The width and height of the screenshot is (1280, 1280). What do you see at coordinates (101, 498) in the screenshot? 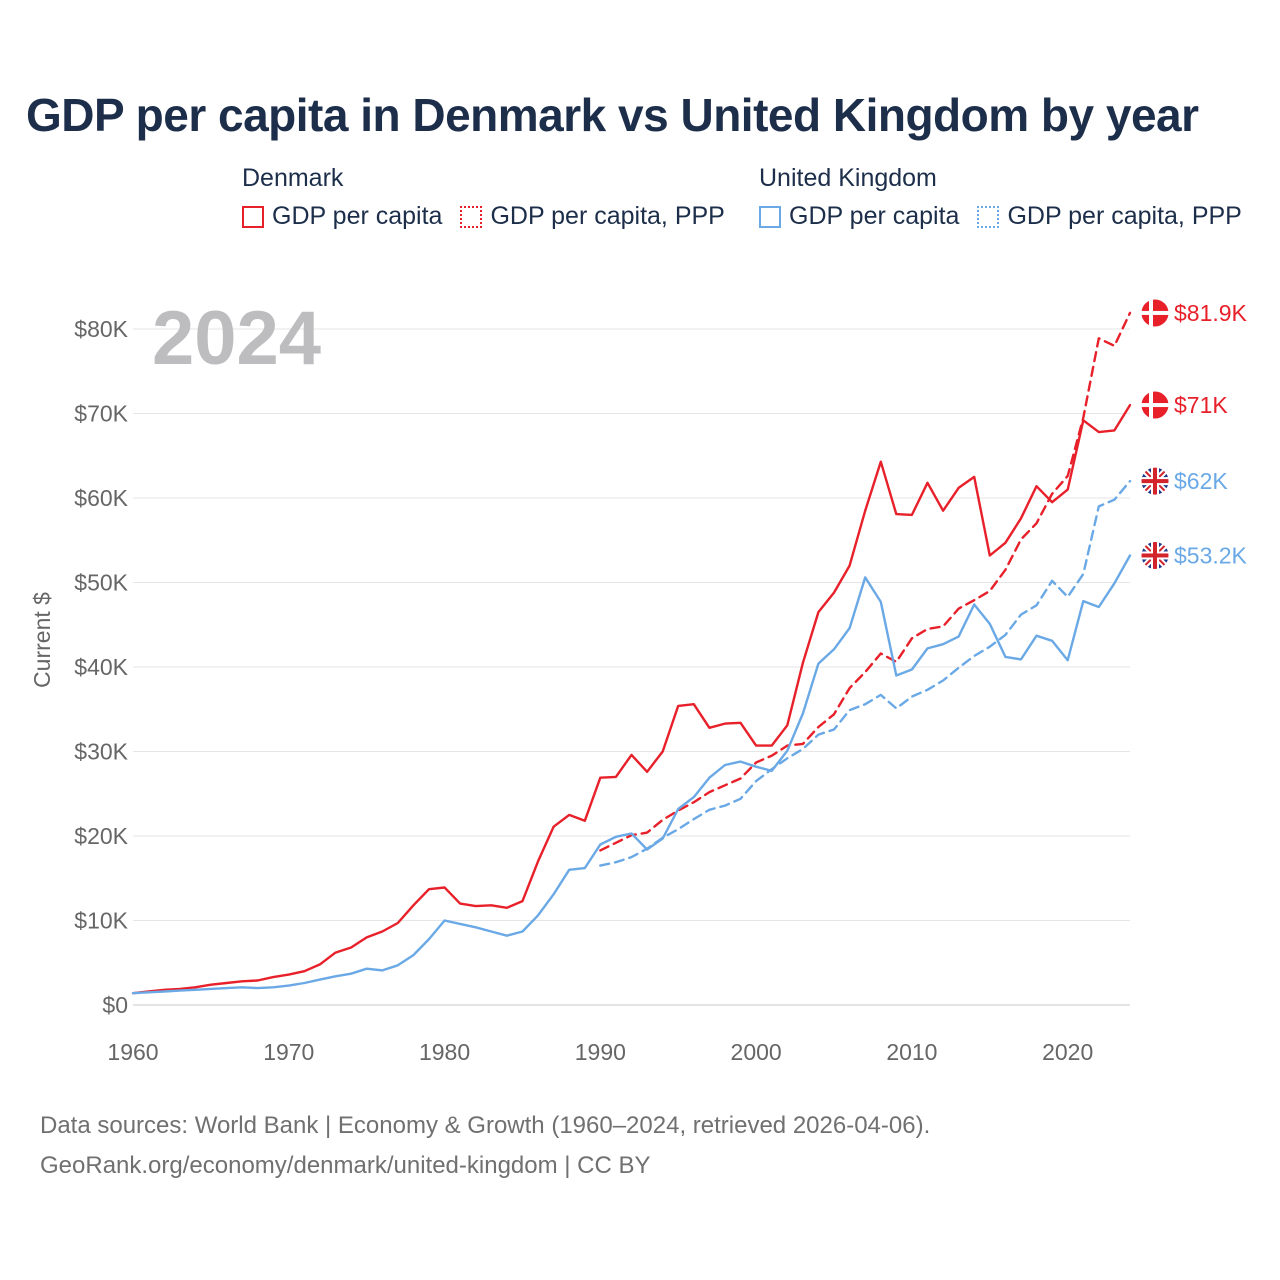
I see `y-tick-label: $60K` at bounding box center [101, 498].